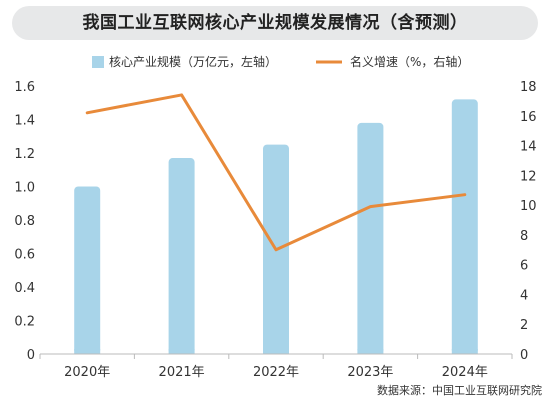 This screenshot has height=401, width=550. Describe the element at coordinates (528, 206) in the screenshot. I see `y-right-tick-label: 10` at that location.